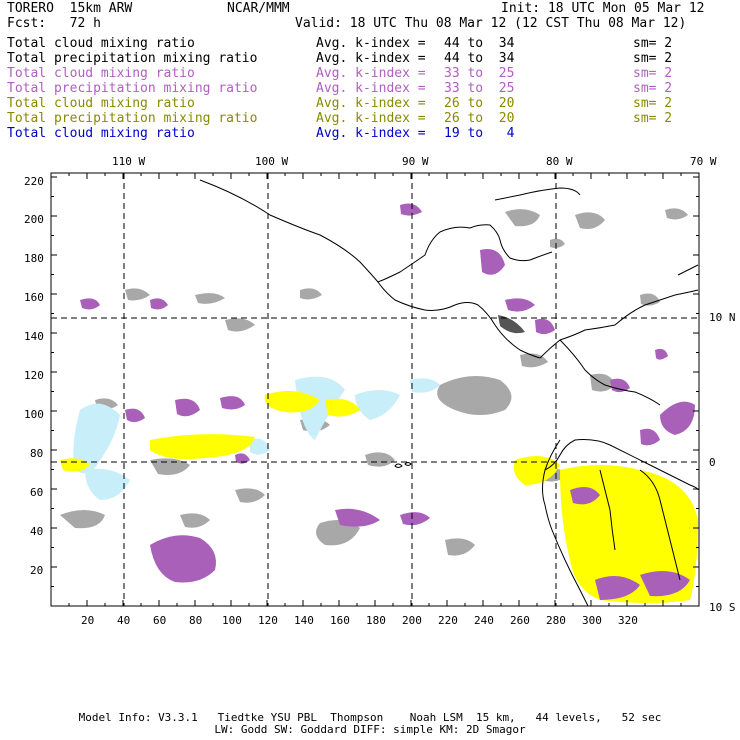 The image size is (740, 740). Describe the element at coordinates (258, 8) in the screenshot. I see `org-label: NCAR/MMM` at that location.